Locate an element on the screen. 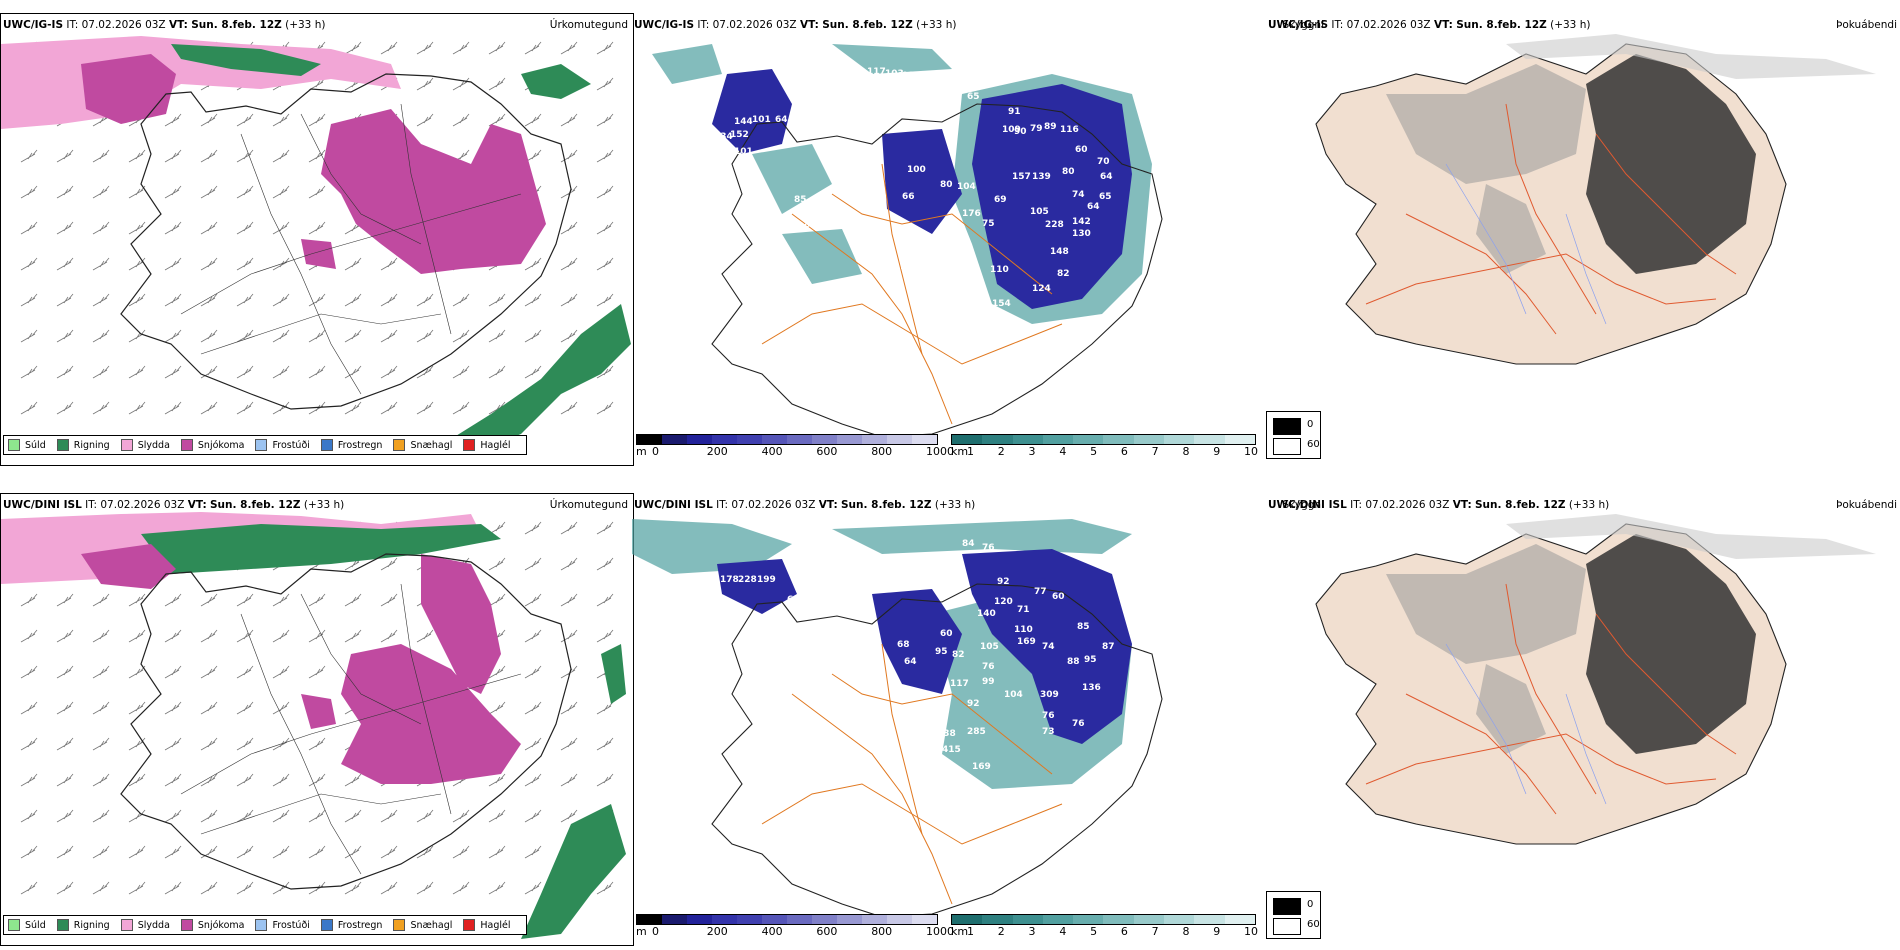 This screenshot has height=950, width=1900. colorbar-tick: 600 is located at coordinates (827, 931).